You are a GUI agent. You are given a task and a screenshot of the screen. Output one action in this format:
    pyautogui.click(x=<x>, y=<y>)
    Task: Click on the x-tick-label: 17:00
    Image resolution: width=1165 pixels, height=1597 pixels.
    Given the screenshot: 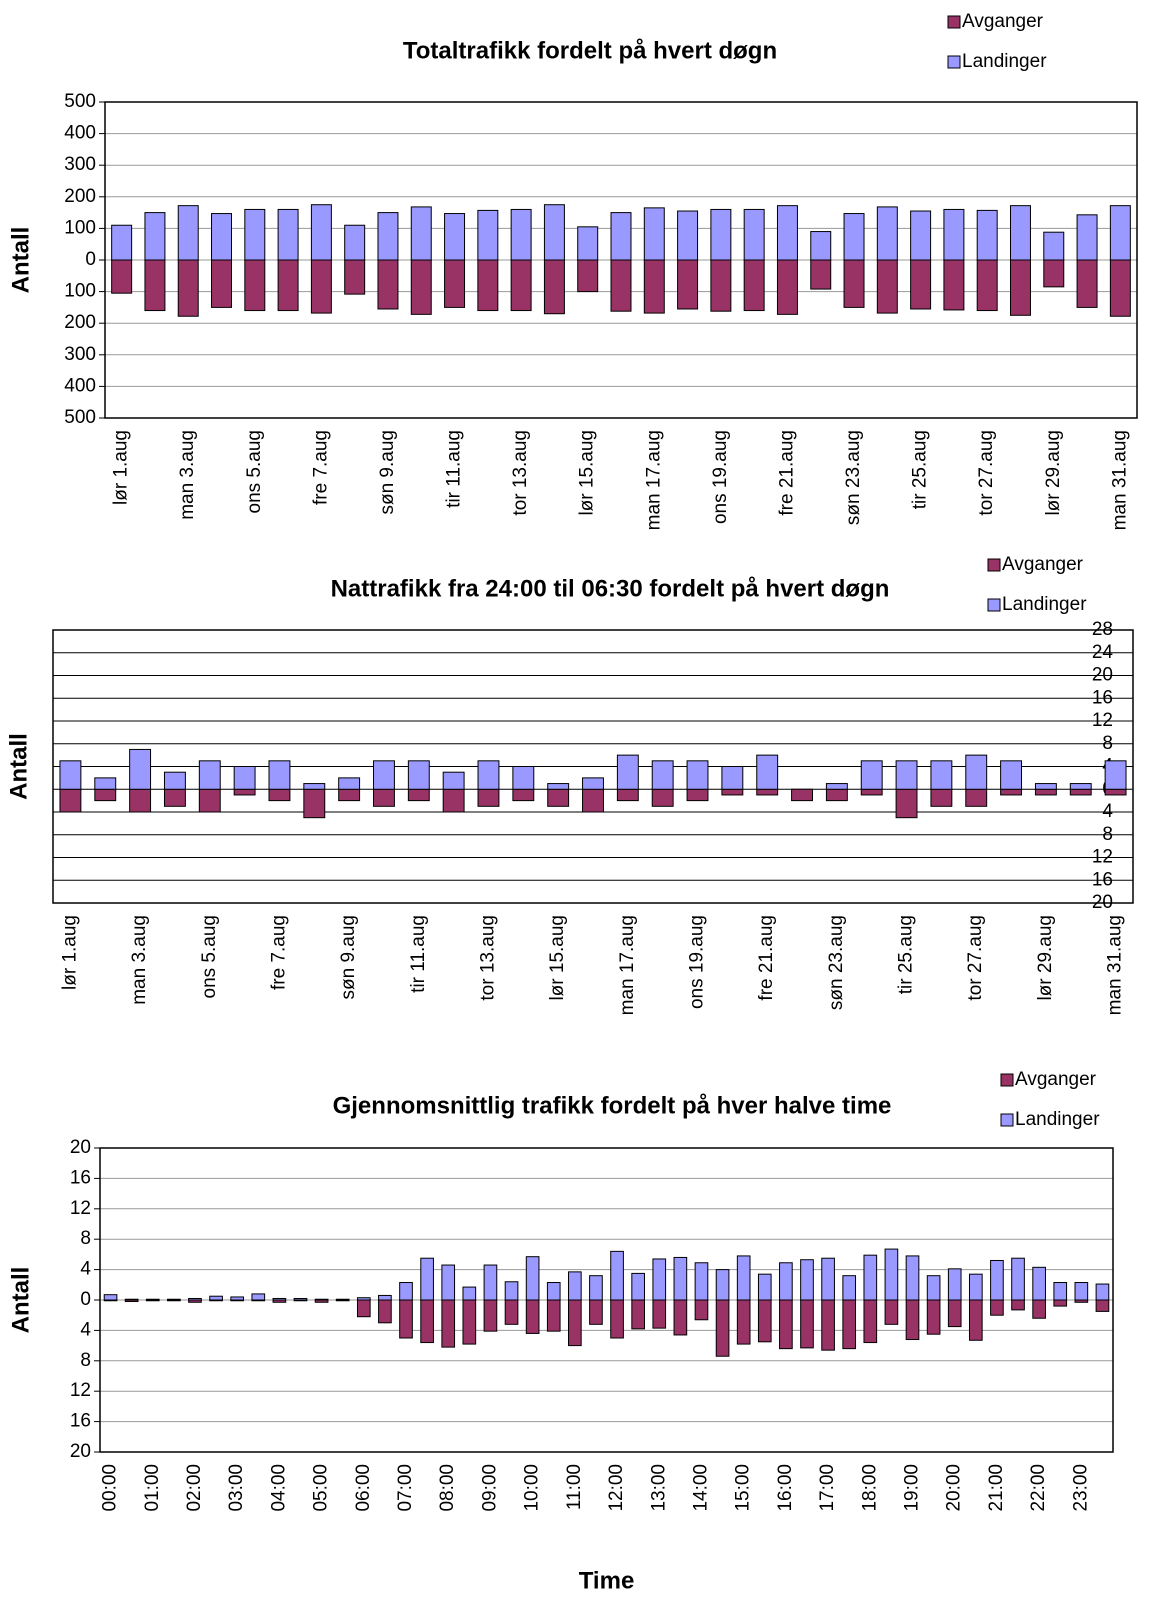 What is the action you would take?
    pyautogui.click(x=827, y=1488)
    